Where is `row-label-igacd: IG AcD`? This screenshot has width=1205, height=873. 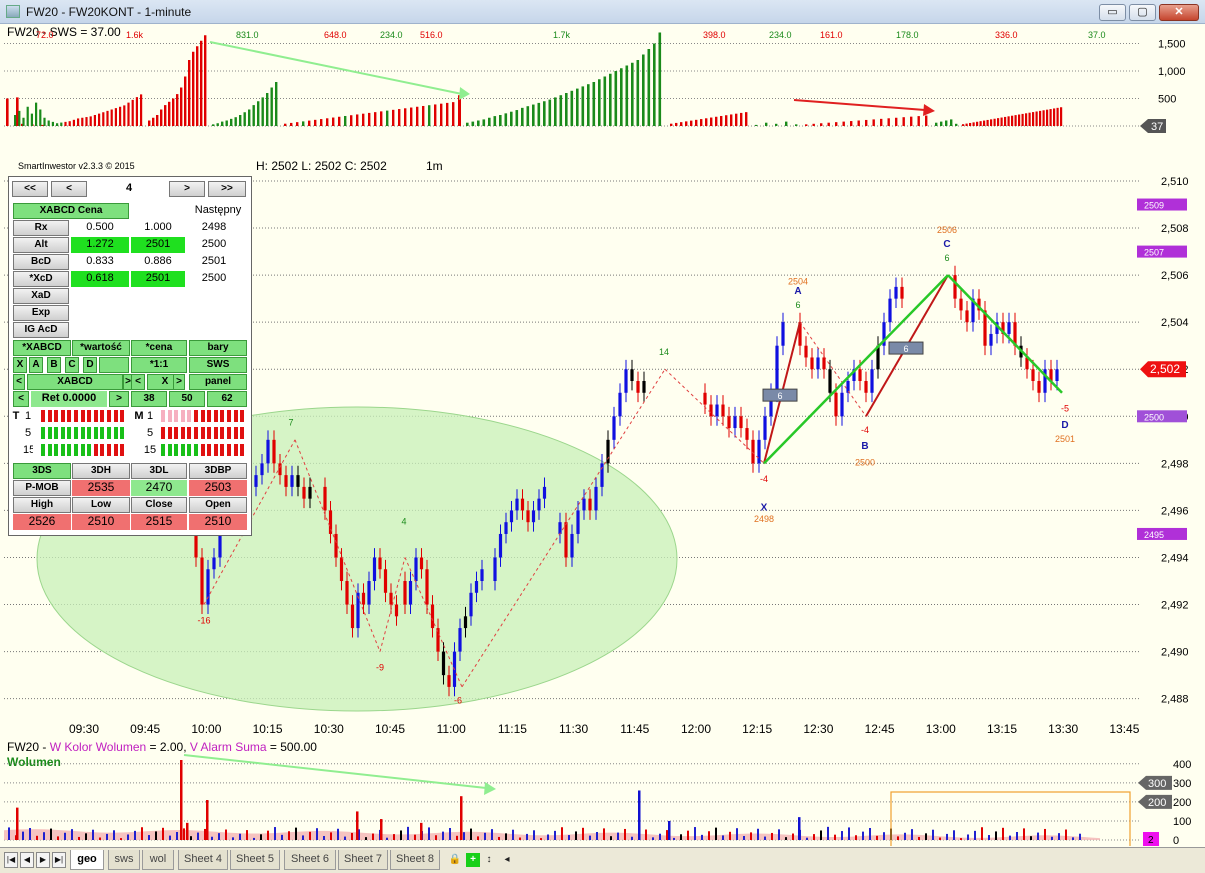
row-label-igacd: IG AcD is located at coordinates (41, 330).